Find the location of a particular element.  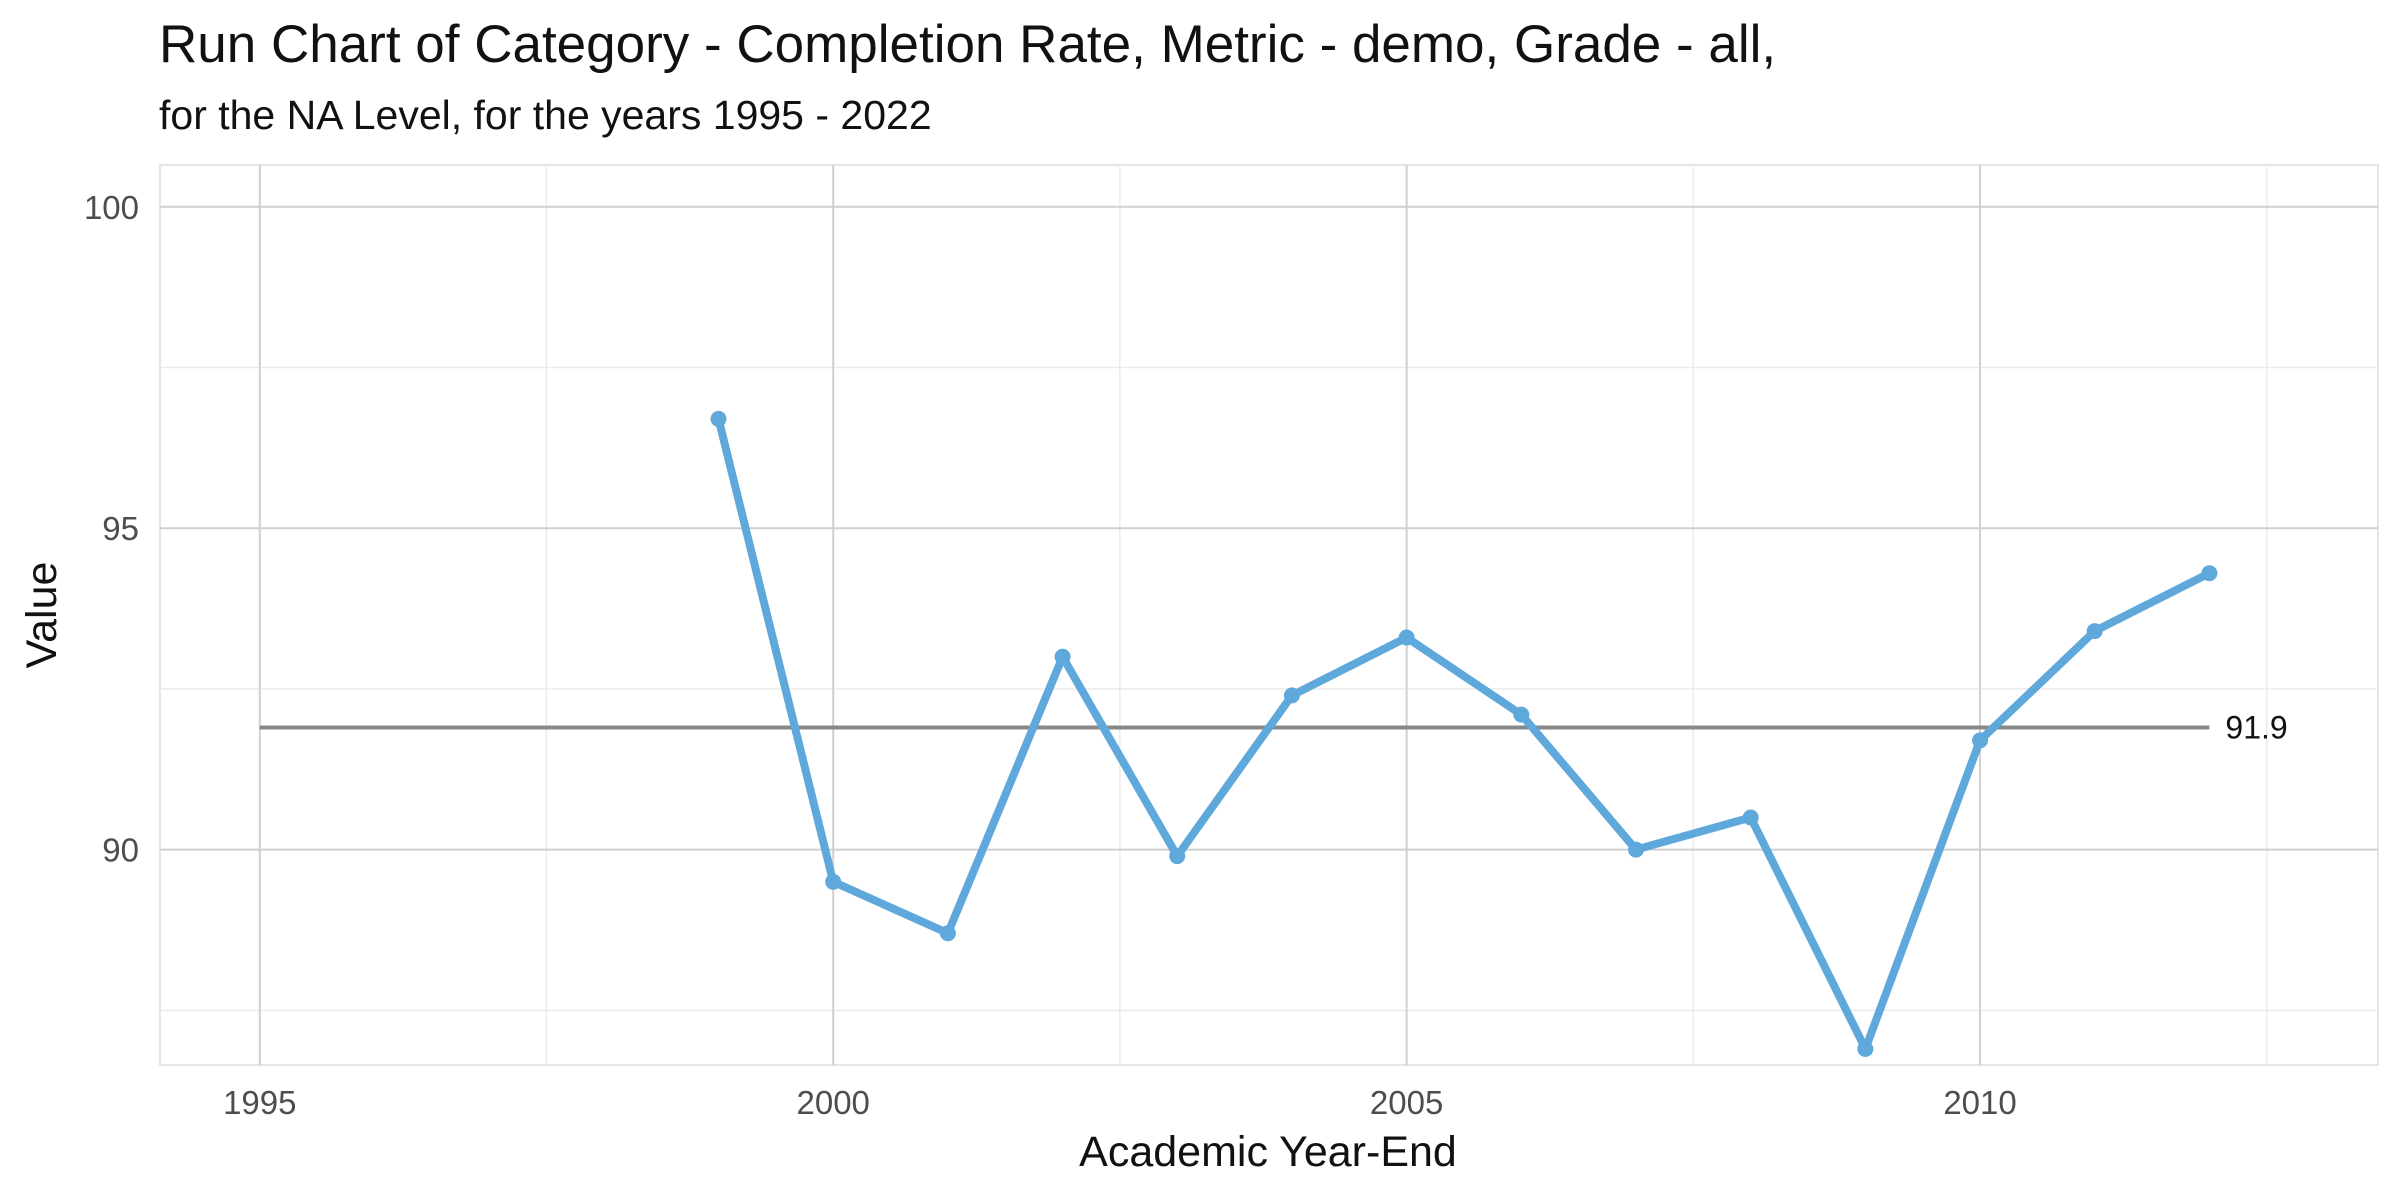

center-line-label: 91.9 is located at coordinates (2256, 728).